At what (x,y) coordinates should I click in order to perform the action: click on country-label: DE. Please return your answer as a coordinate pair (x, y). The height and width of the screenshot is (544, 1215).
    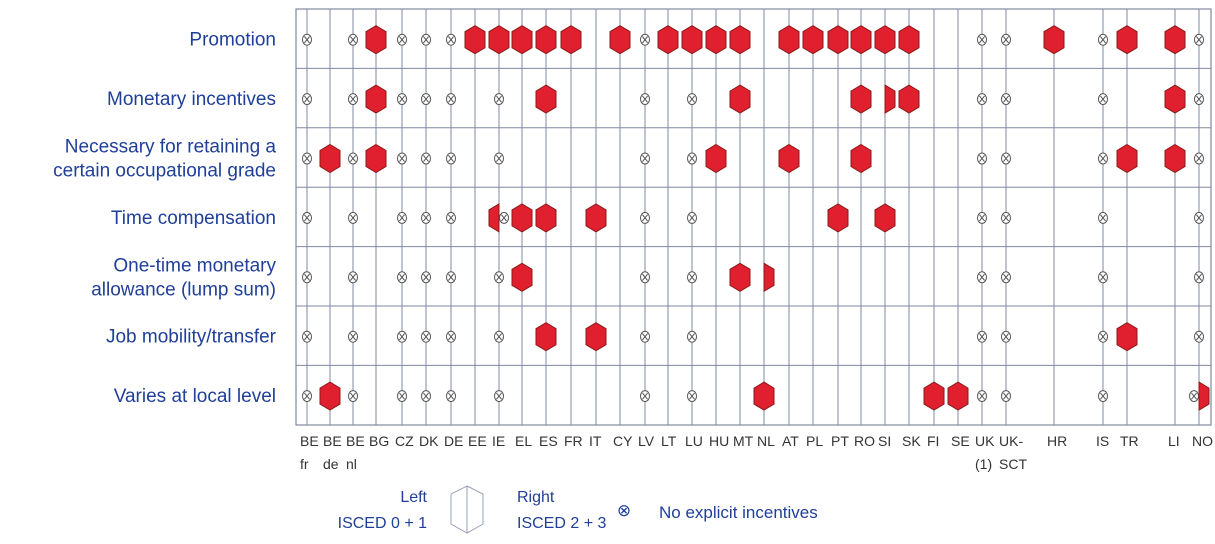
    Looking at the image, I should click on (453, 441).